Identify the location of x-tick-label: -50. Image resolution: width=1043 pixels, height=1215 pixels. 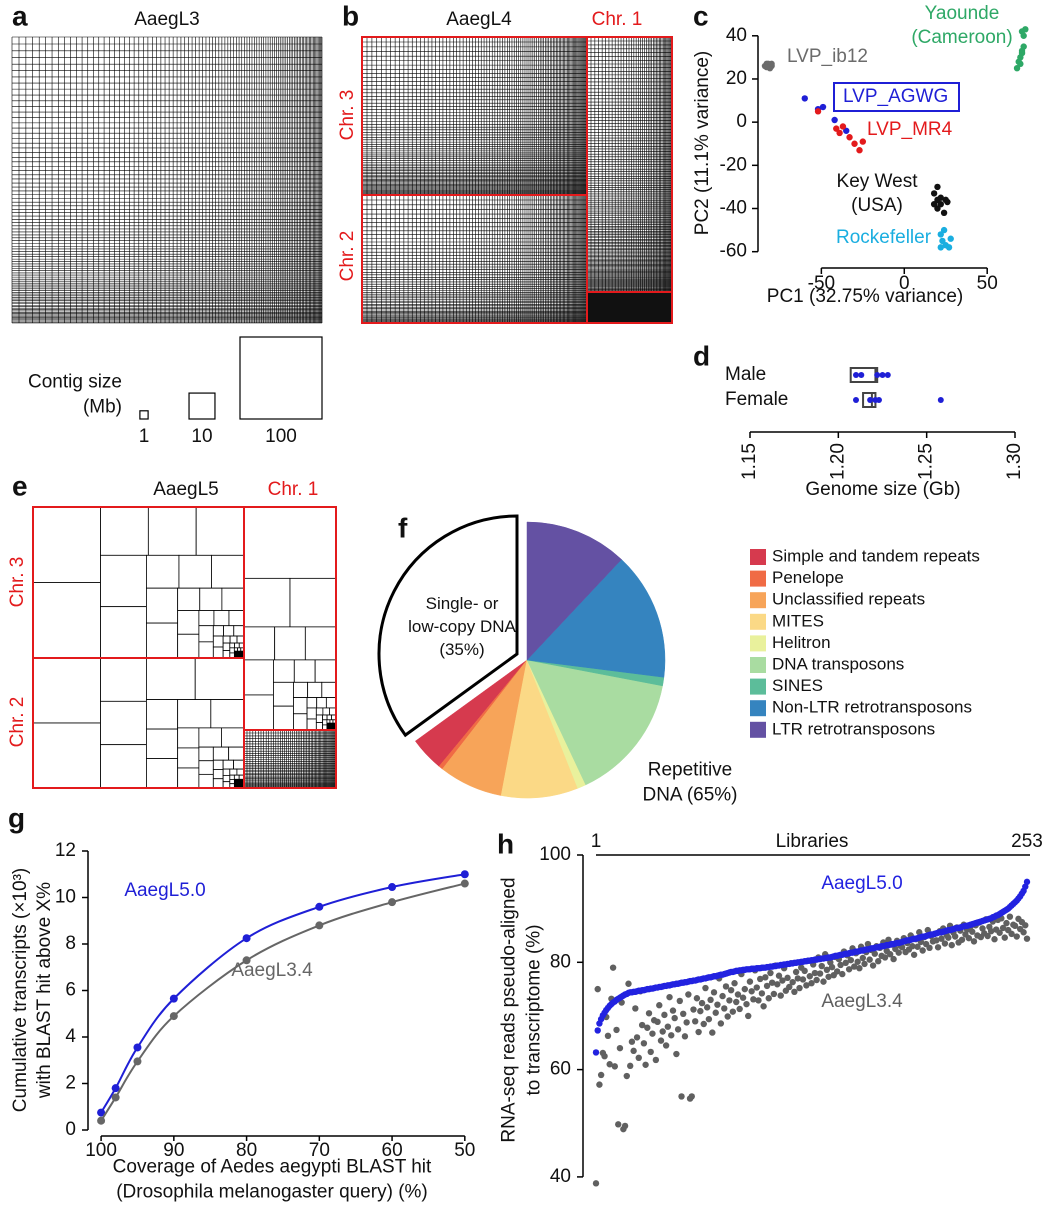
(821, 283).